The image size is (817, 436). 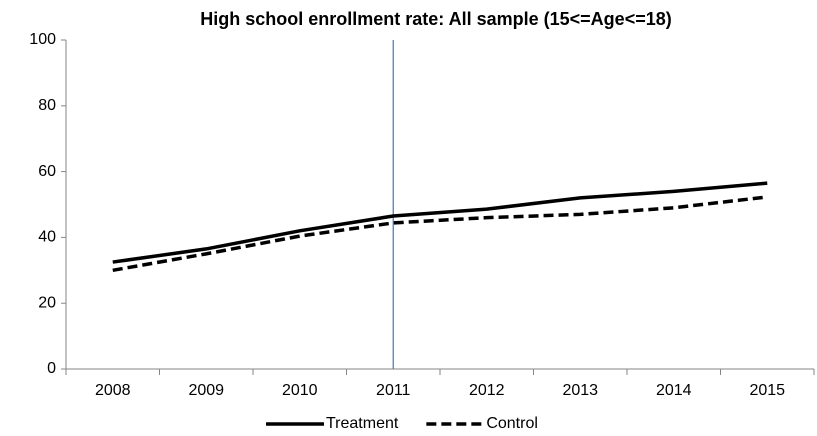 What do you see at coordinates (440, 234) in the screenshot?
I see `line-series` at bounding box center [440, 234].